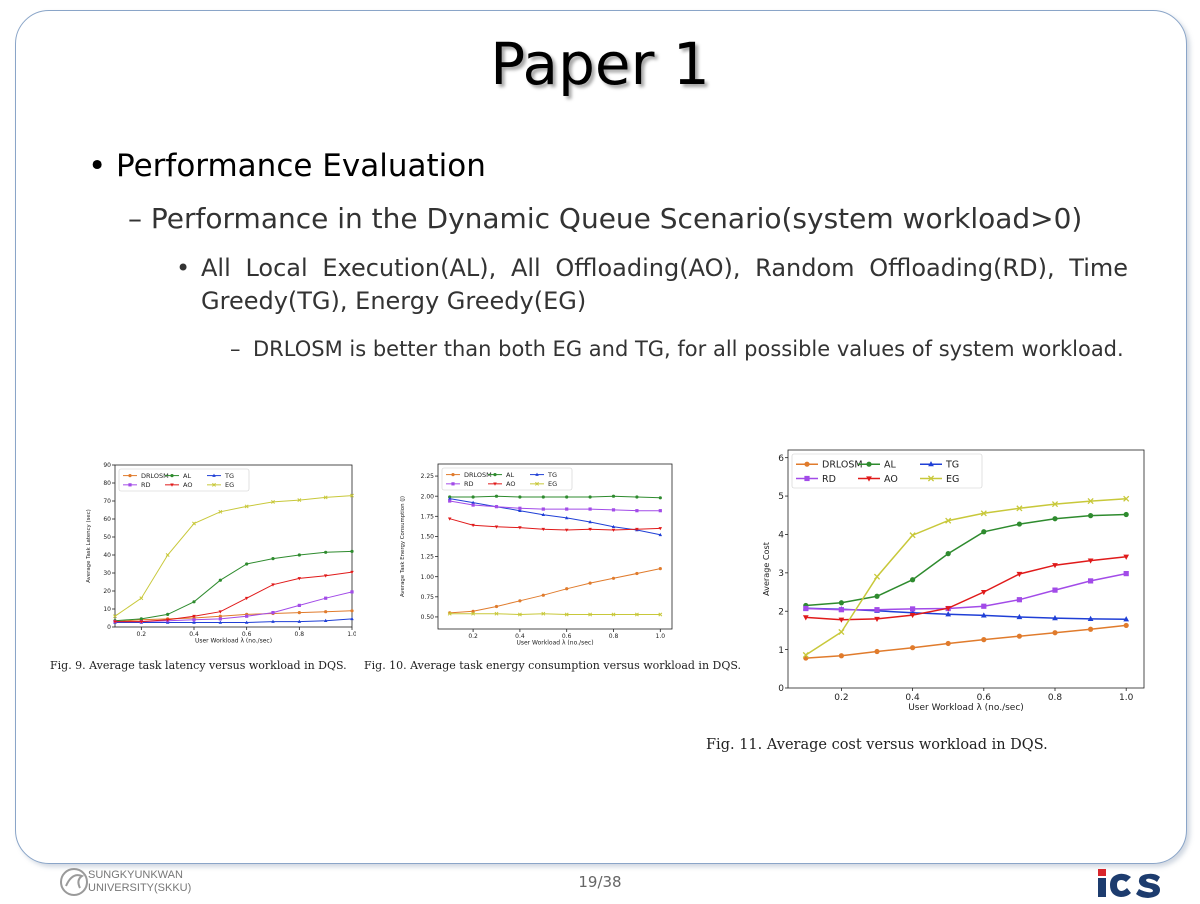 The height and width of the screenshot is (904, 1200). I want to click on university-name-line1: SUNGKYUNKWAN, so click(135, 875).